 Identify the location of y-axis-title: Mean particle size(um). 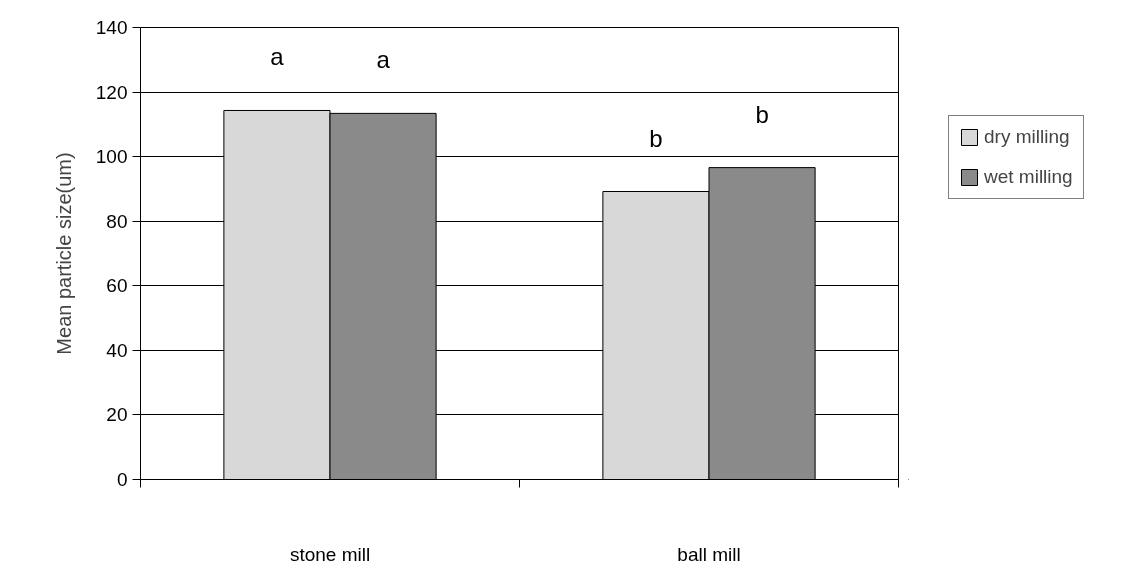
(63, 253).